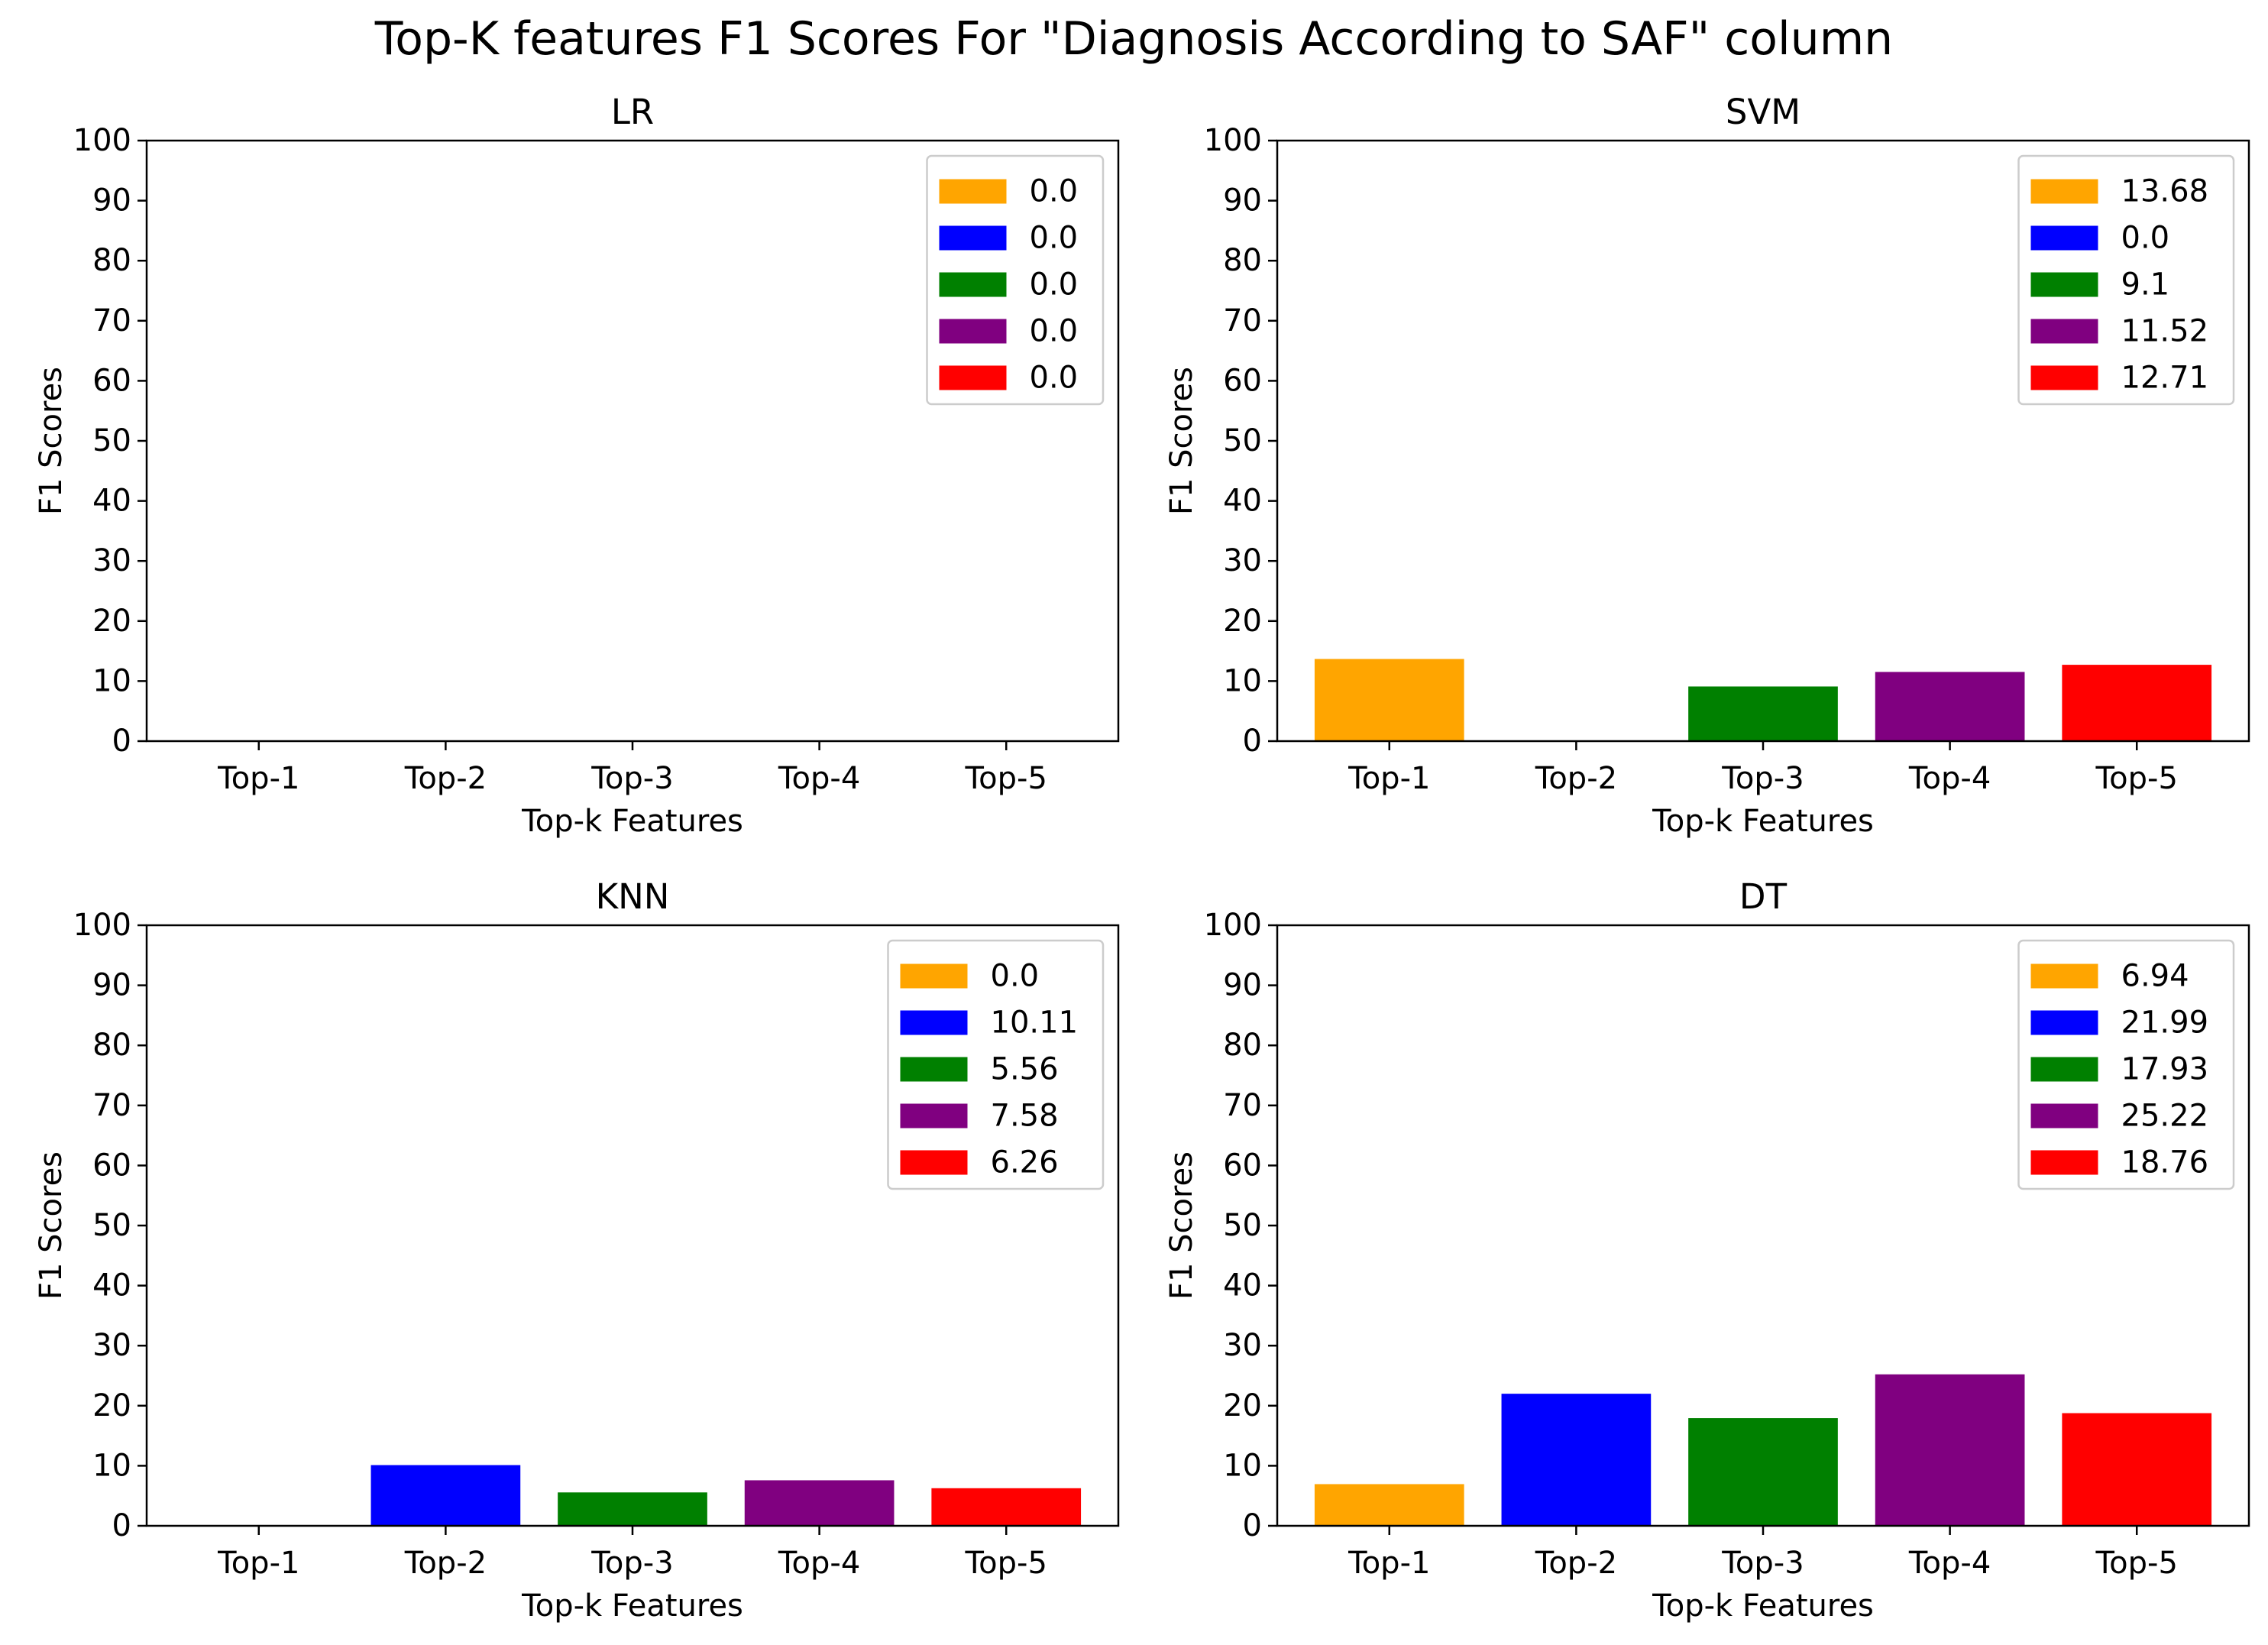 This screenshot has height=1645, width=2268. What do you see at coordinates (1763, 896) in the screenshot?
I see `subplot-title: DT` at bounding box center [1763, 896].